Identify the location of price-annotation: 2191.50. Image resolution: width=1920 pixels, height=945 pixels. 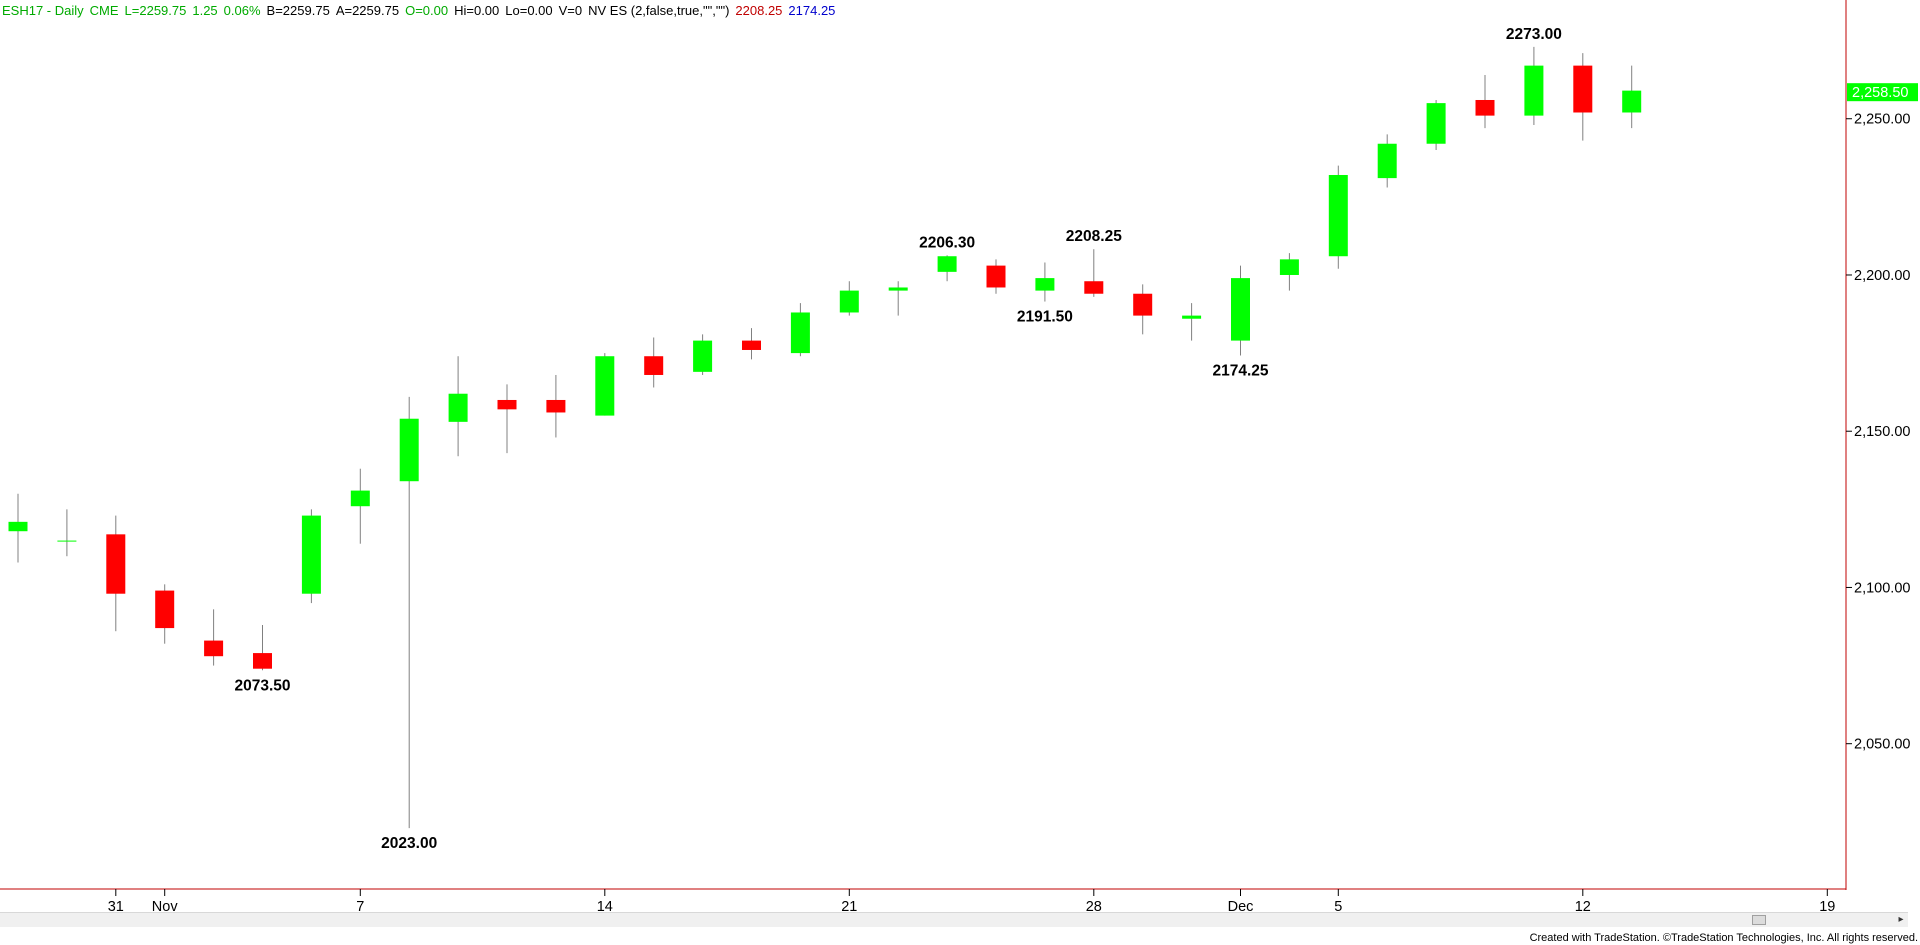
(1045, 317).